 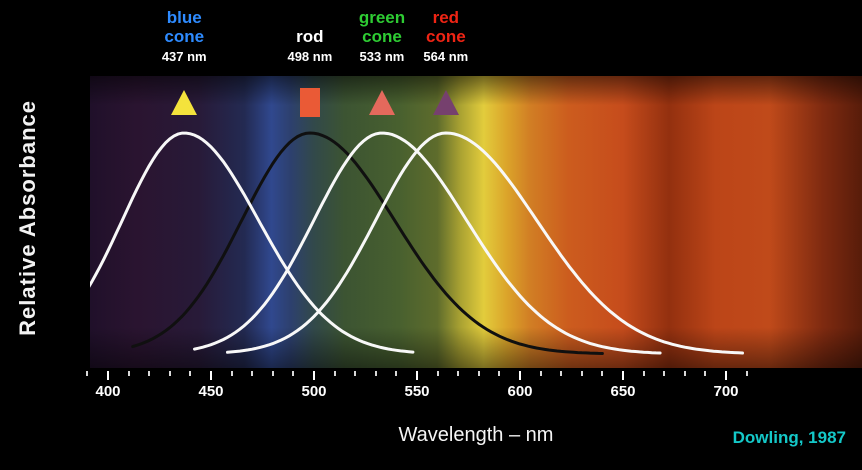 I want to click on green-cone-peak-wavelength: 533 nm, so click(x=382, y=56).